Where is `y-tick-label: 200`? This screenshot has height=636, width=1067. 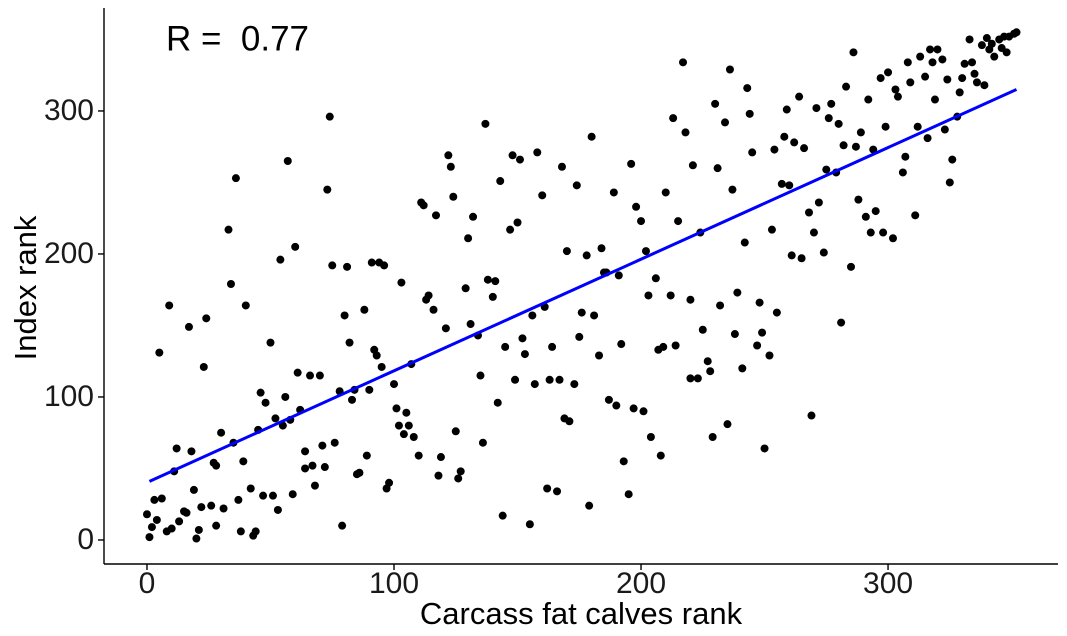
y-tick-label: 200 is located at coordinates (69, 253).